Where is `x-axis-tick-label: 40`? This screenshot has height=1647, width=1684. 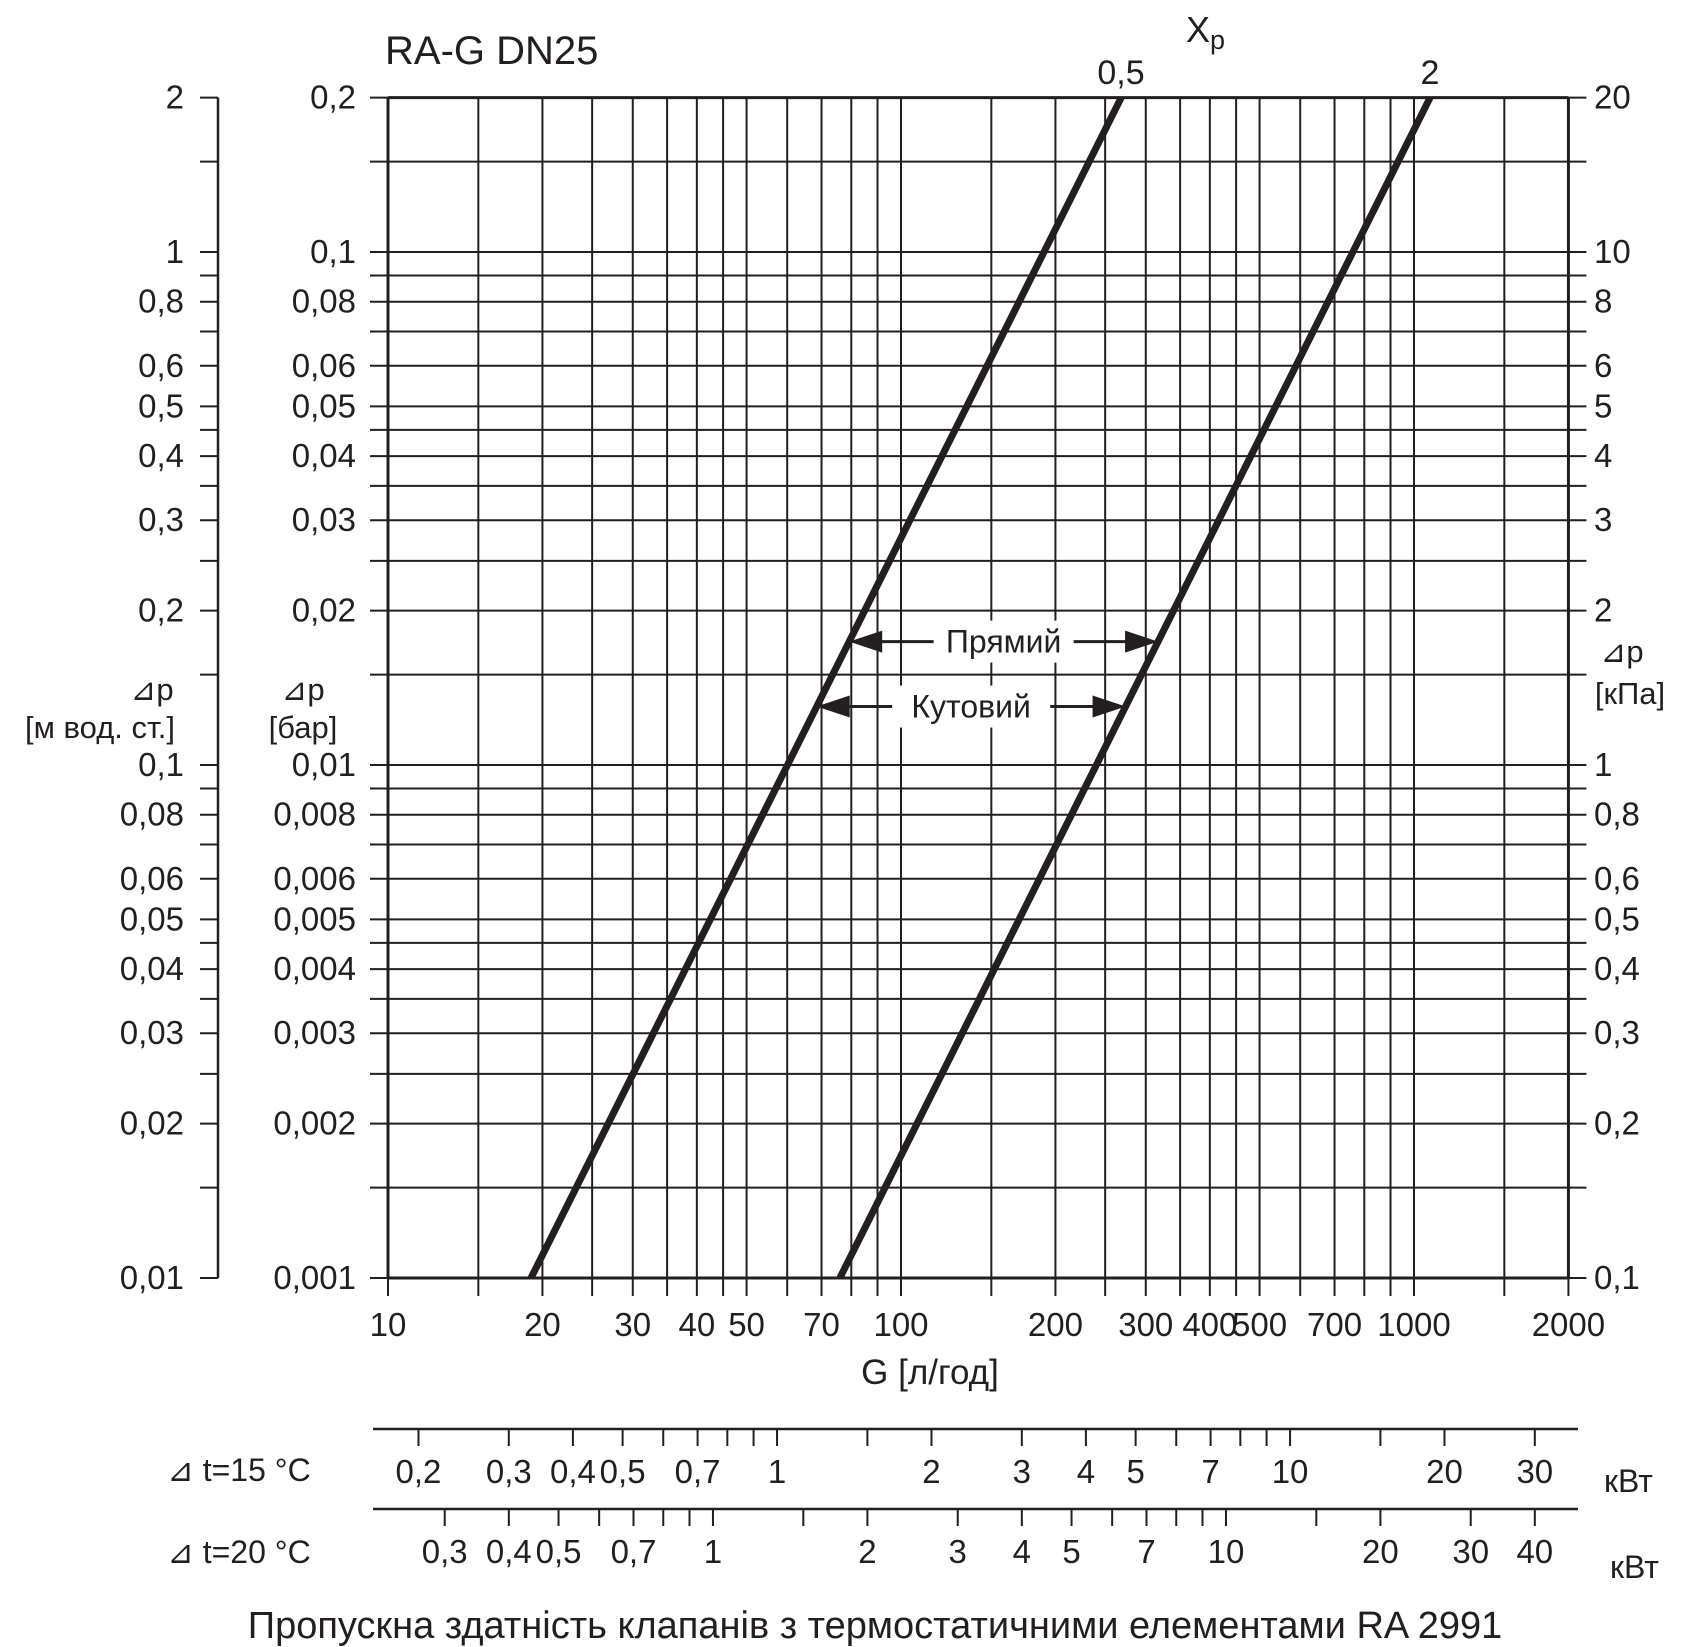
x-axis-tick-label: 40 is located at coordinates (696, 1324).